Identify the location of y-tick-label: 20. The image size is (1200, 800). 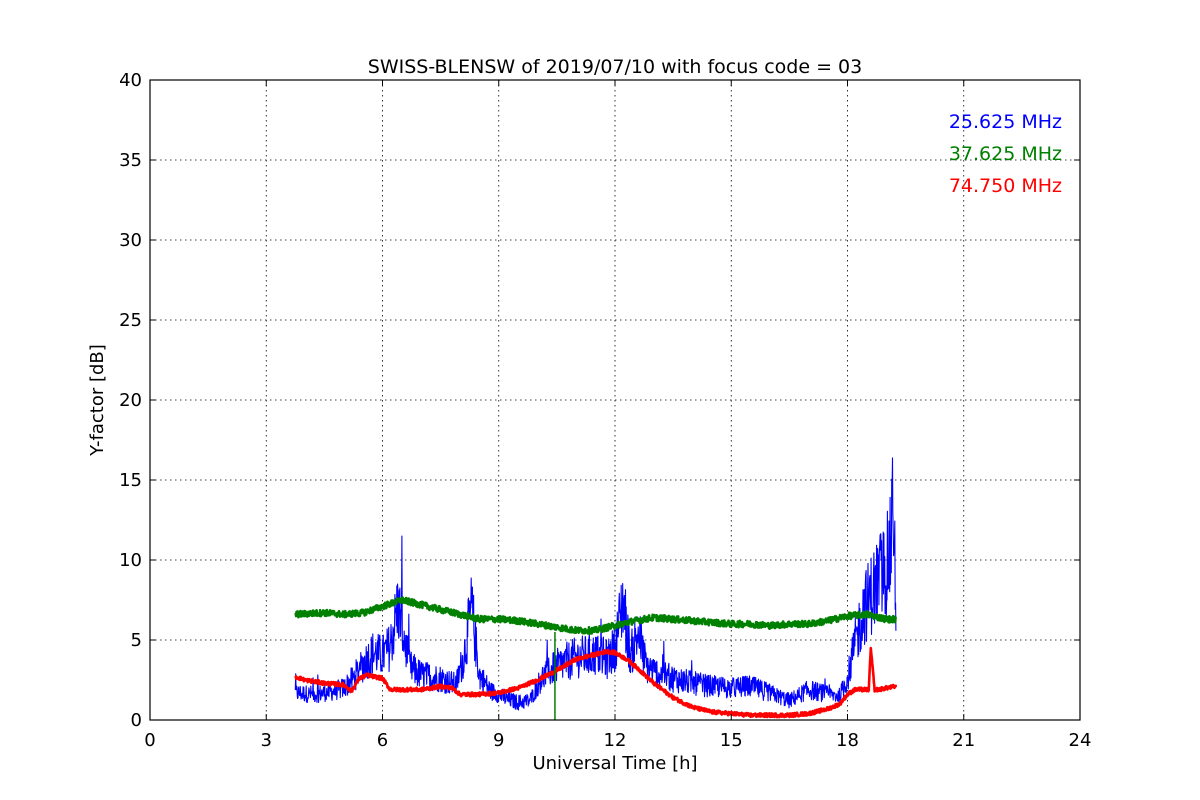
(130, 400).